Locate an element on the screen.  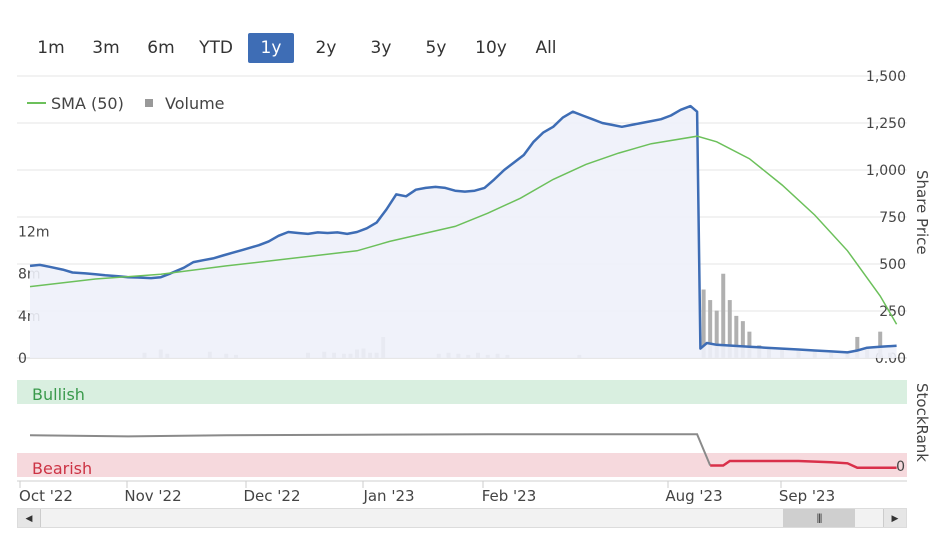
bearish-band is located at coordinates (462, 465).